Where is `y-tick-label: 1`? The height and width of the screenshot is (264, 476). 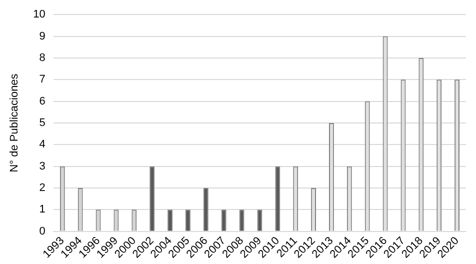
y-tick-label: 1 is located at coordinates (42, 210).